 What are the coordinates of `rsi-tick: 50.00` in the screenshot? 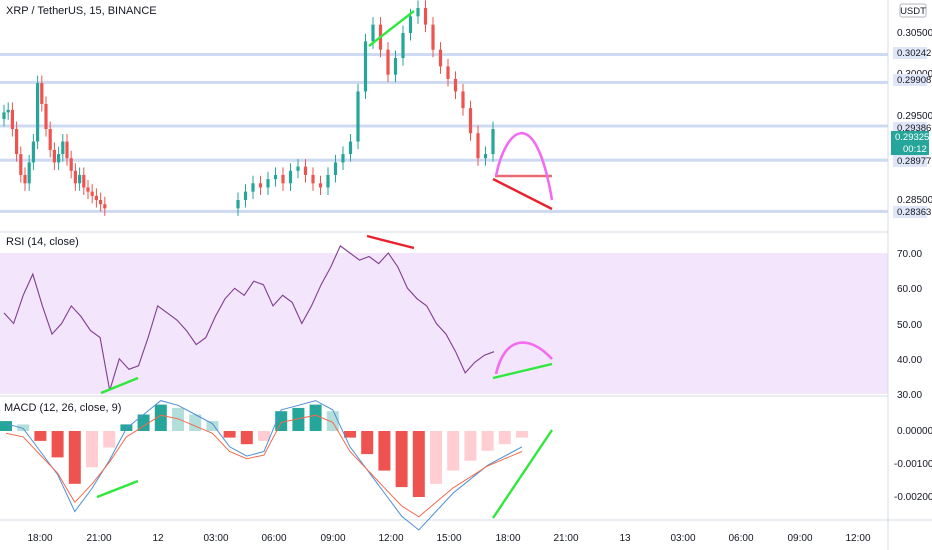 It's located at (909, 325).